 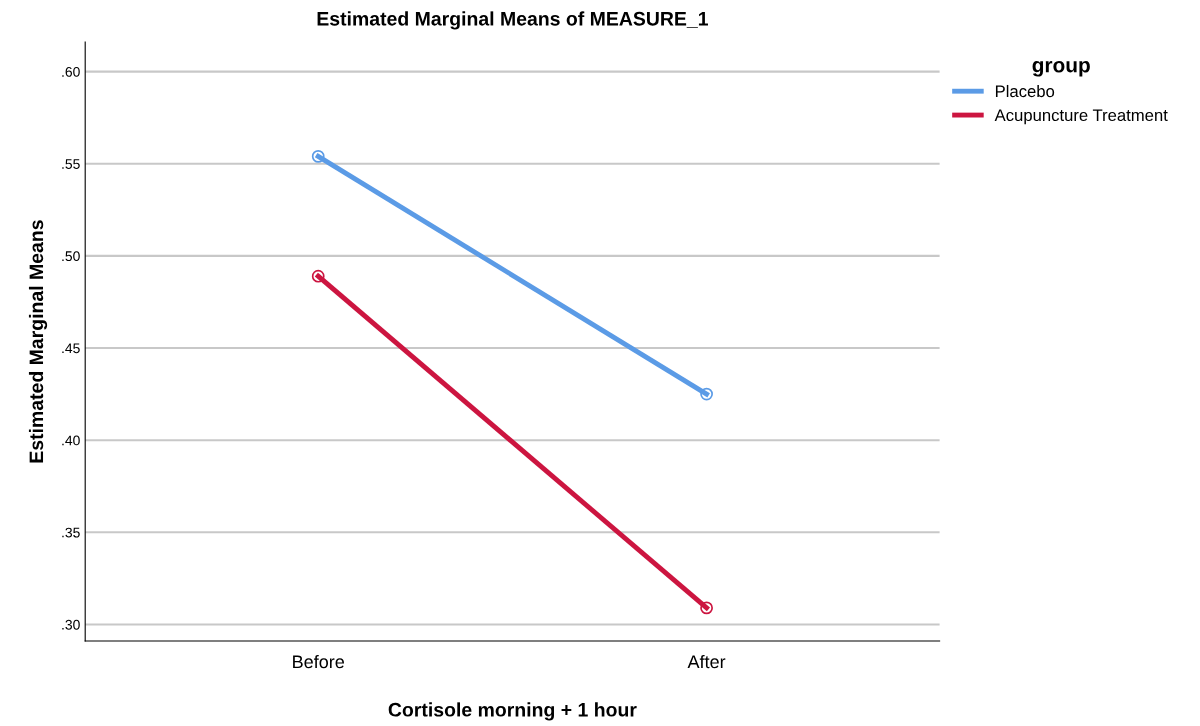 What do you see at coordinates (71, 71) in the screenshot?
I see `y-tick-label: .60` at bounding box center [71, 71].